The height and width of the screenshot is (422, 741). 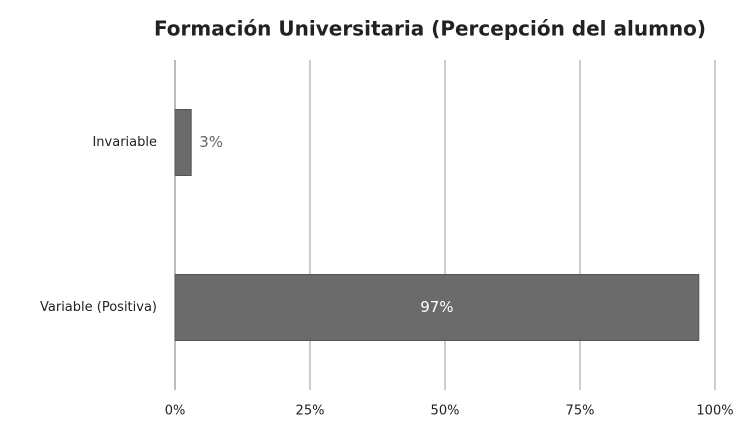 What do you see at coordinates (175, 411) in the screenshot?
I see `x-tick-label: 0%` at bounding box center [175, 411].